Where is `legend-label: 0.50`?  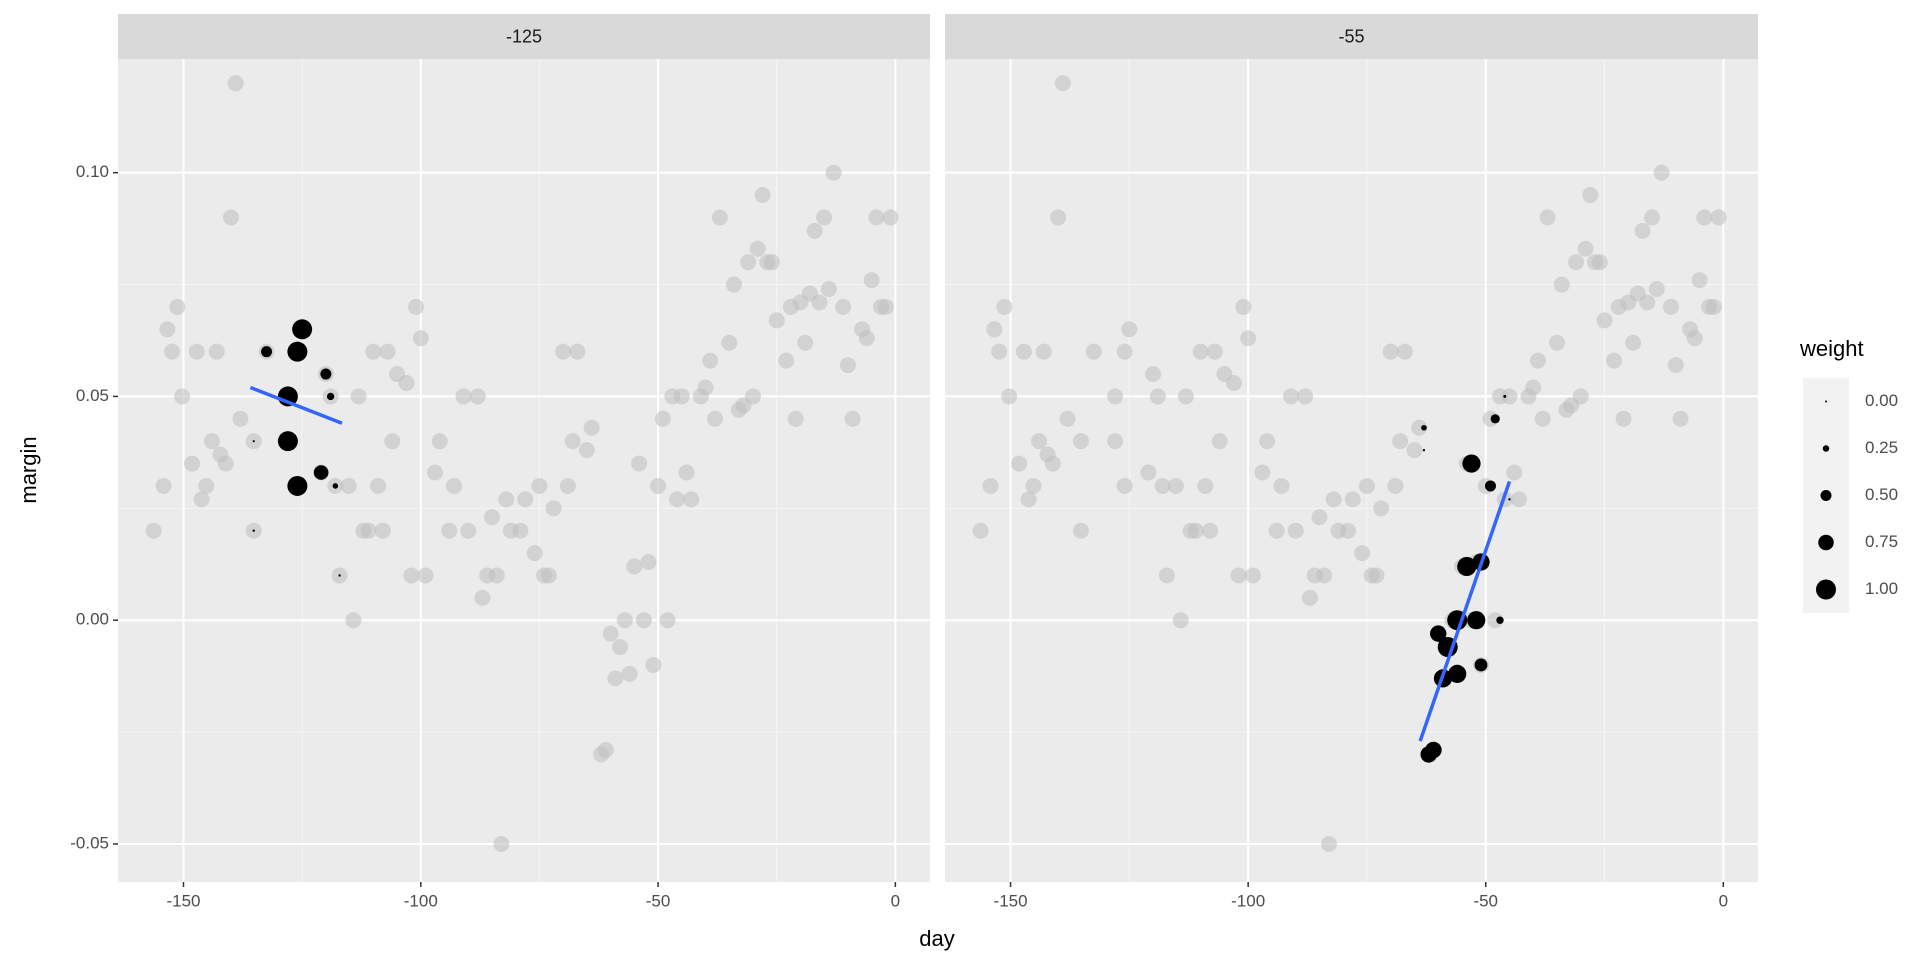 legend-label: 0.50 is located at coordinates (1881, 494).